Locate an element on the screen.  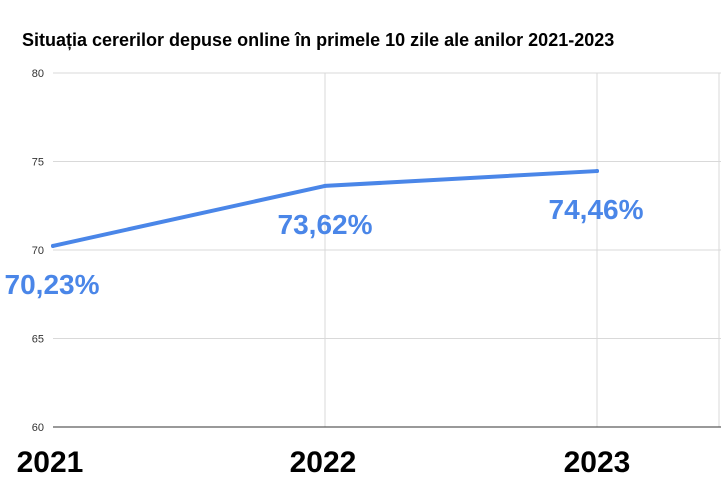
x-tick-label: 2023 is located at coordinates (597, 462).